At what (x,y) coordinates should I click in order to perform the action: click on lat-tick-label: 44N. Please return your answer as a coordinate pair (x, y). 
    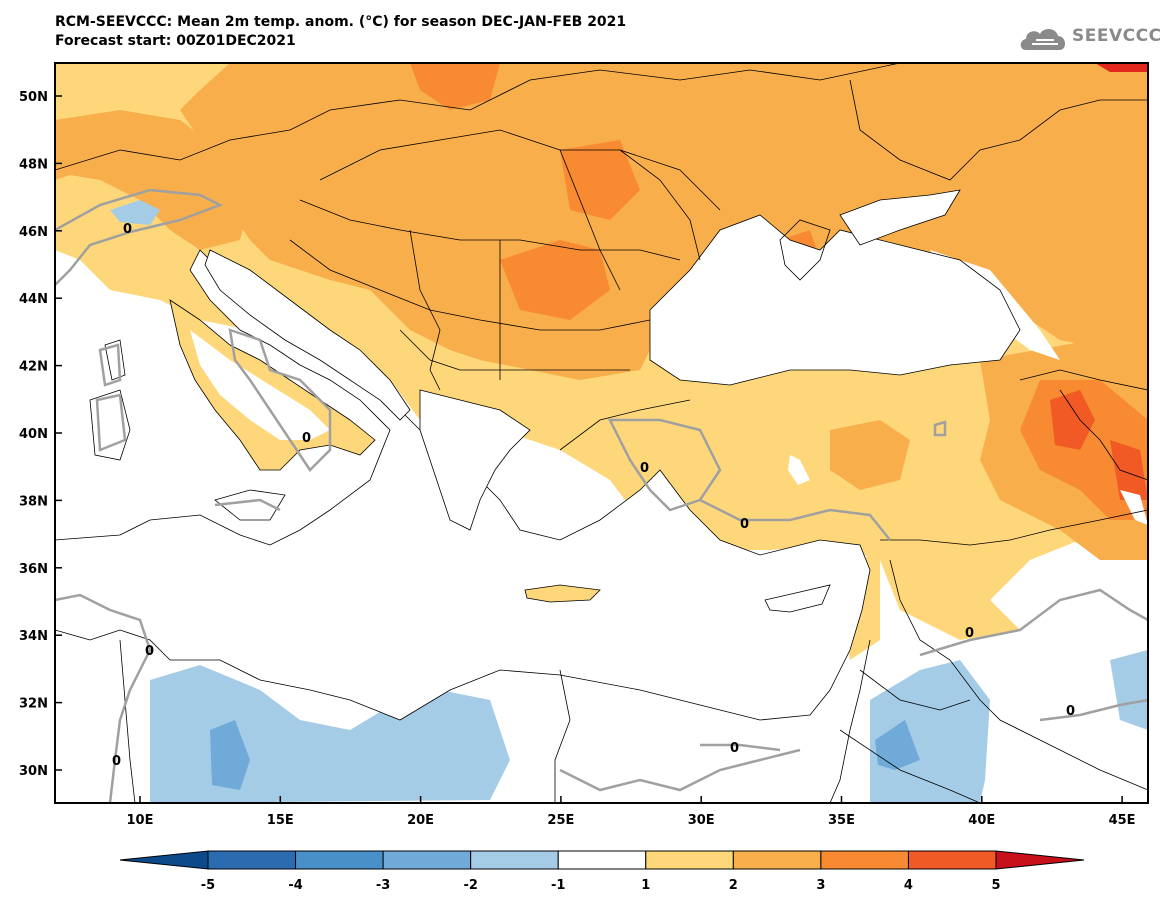
    Looking at the image, I should click on (33, 299).